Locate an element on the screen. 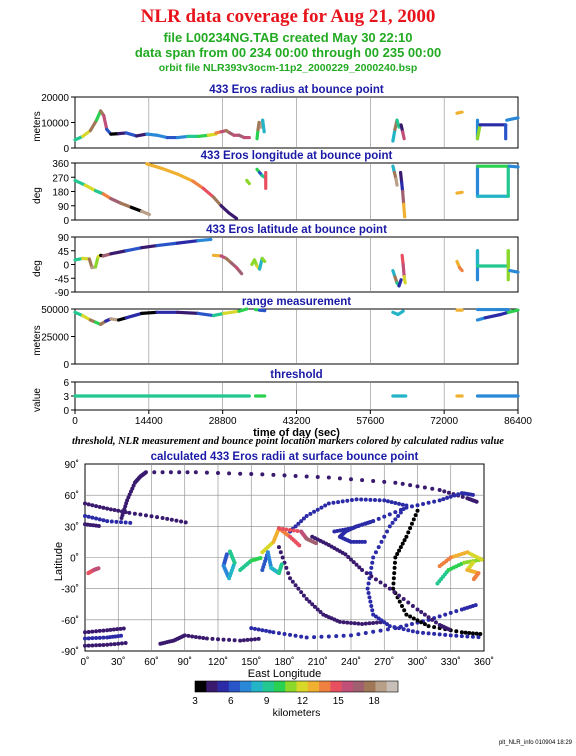 This screenshot has width=576, height=756. x-axis-label: time of day (sec) is located at coordinates (296, 433).